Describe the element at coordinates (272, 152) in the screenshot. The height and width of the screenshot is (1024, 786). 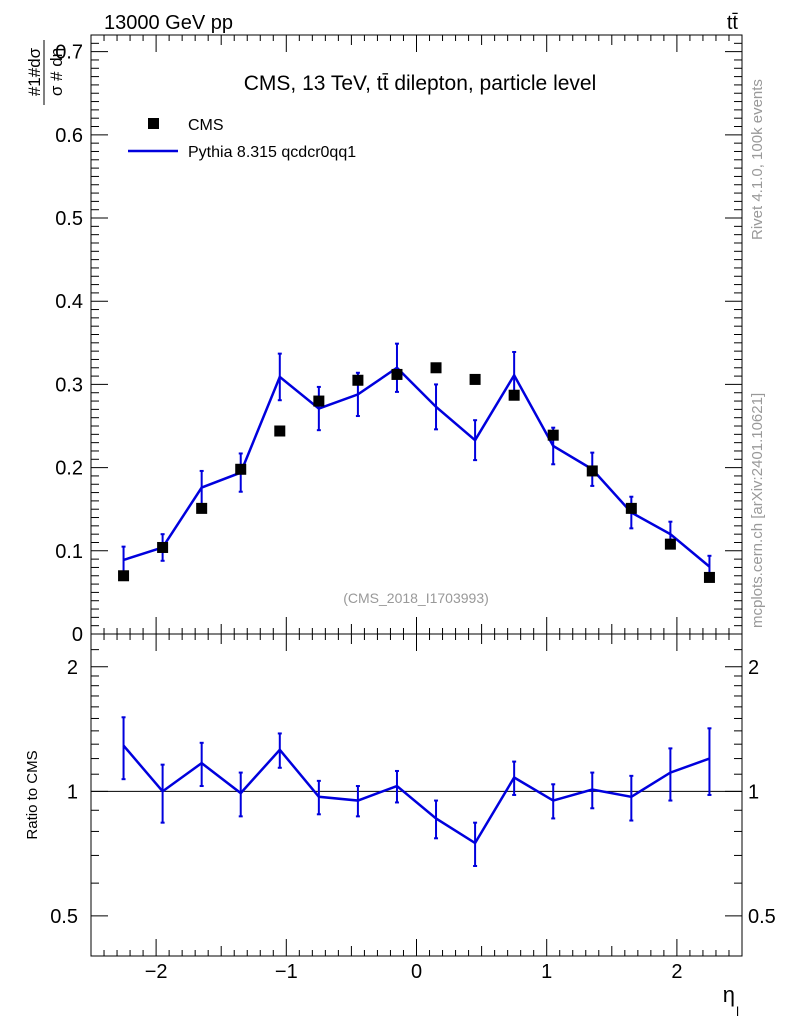
I see `legend-pythia-label: Pythia 8.315 qcdcr0qq1` at that location.